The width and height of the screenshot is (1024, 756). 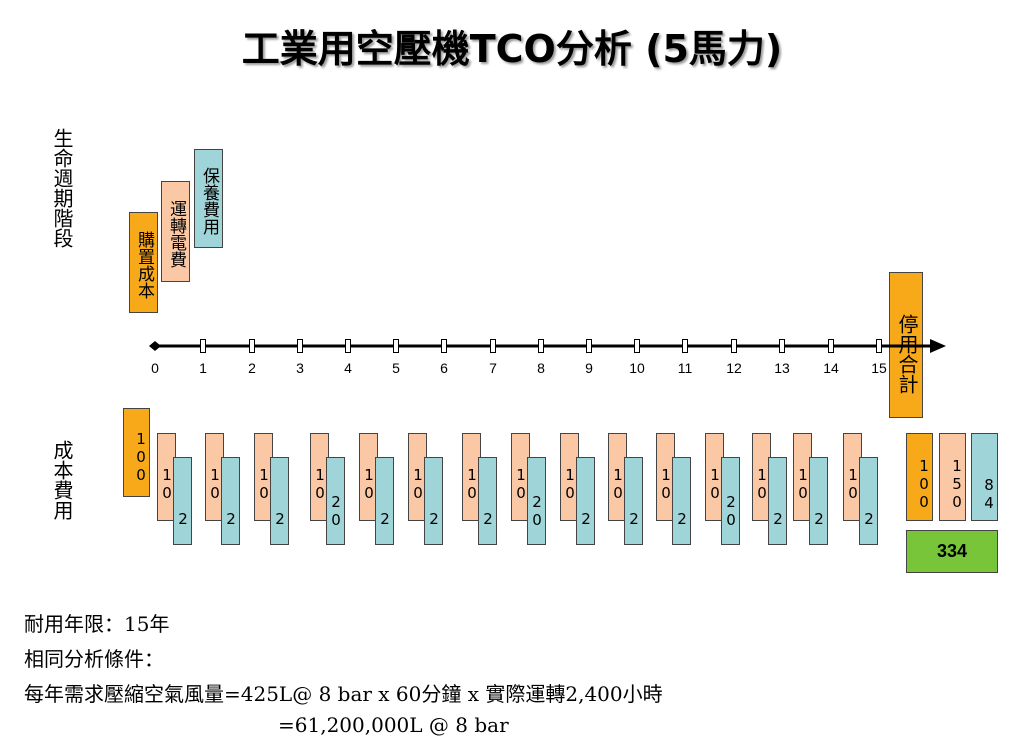 I want to click on grand-total-value: 334, so click(x=952, y=551).